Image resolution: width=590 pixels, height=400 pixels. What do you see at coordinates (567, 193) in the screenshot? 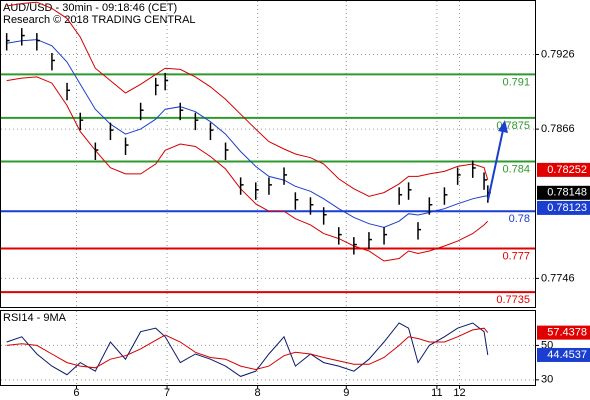
I see `price-tag-label: 0.78148` at bounding box center [567, 193].